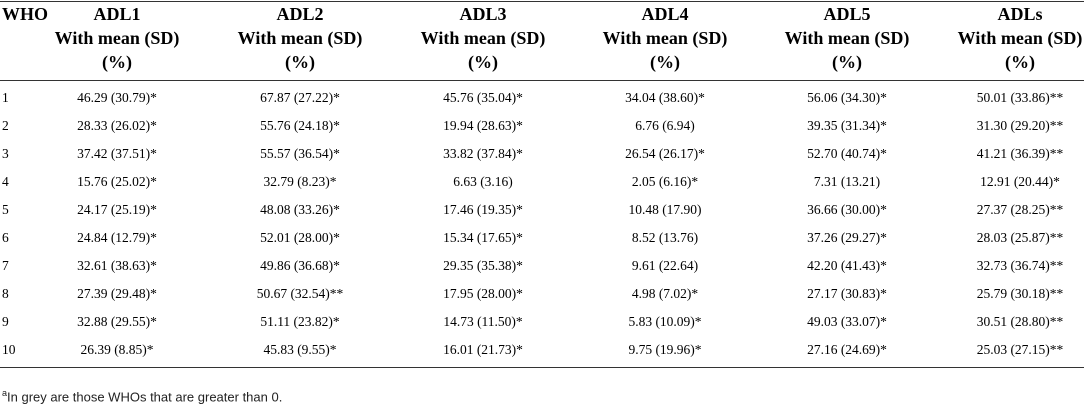 This screenshot has height=407, width=1084. I want to click on table-cell: 25.03 (27.15)**, so click(1020, 349).